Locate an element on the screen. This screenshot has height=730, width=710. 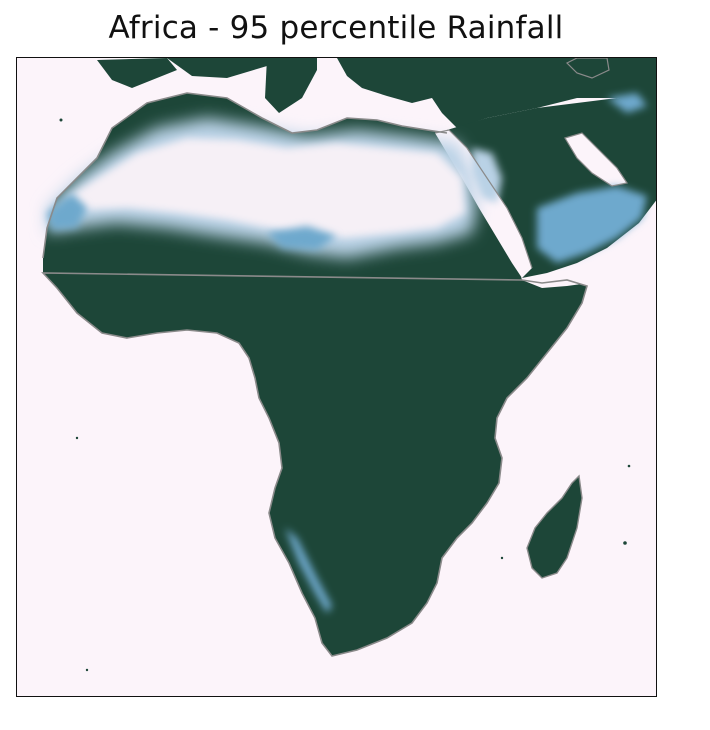
land-balkans-turkey is located at coordinates (496, 93).